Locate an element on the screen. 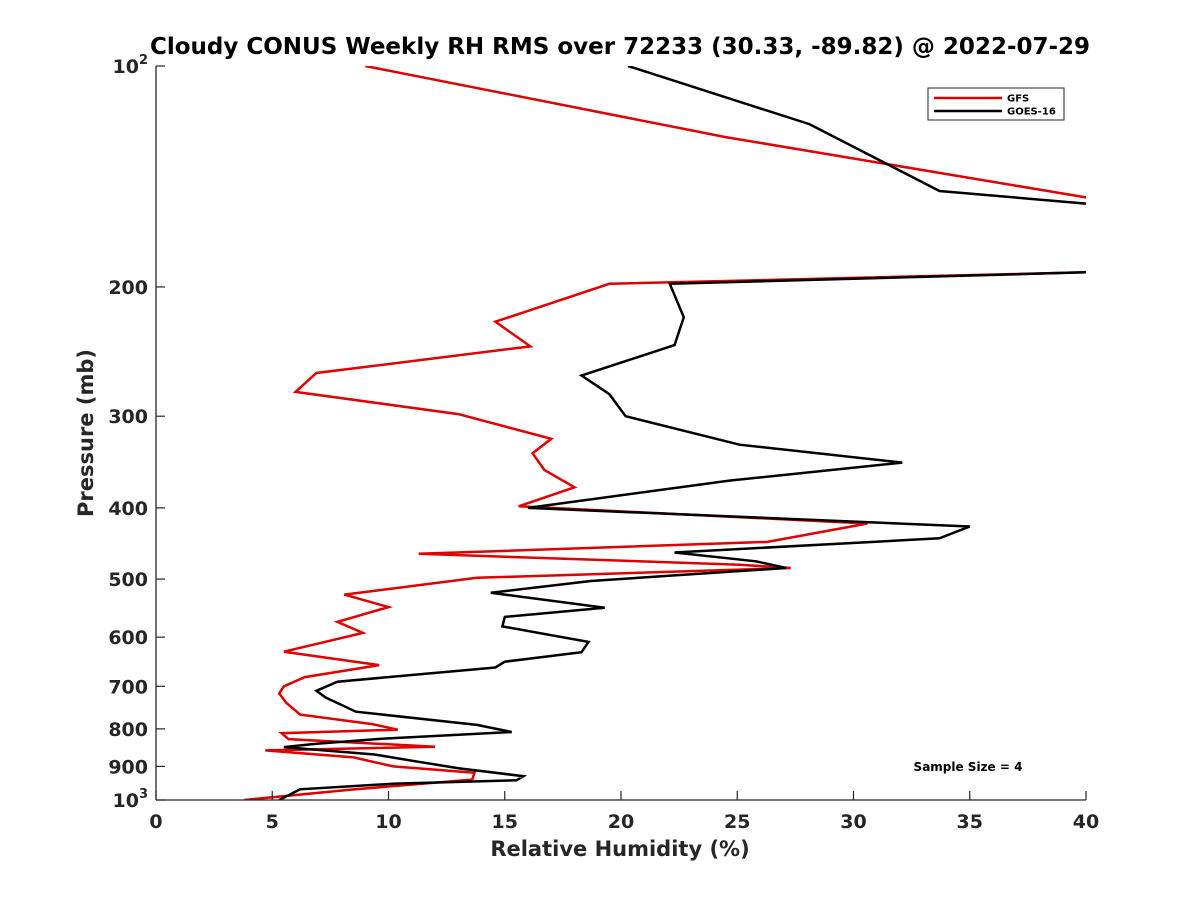 The height and width of the screenshot is (900, 1200). x-tick-layer: 0 5 10 15 20 25 30 35 40 is located at coordinates (624, 812).